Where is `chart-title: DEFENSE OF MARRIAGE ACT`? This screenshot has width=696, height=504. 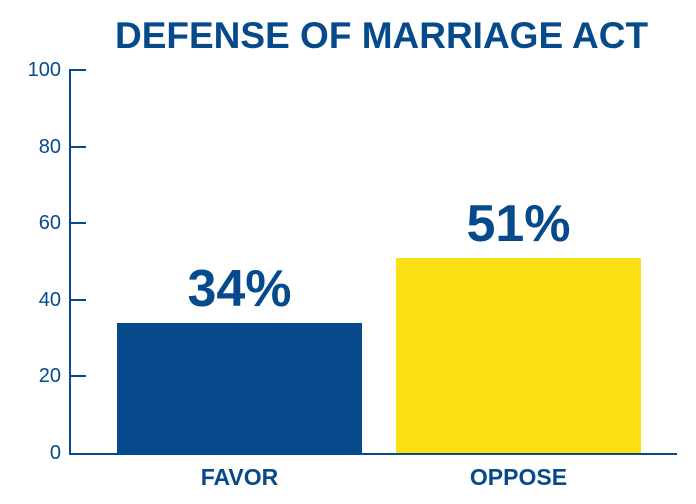 chart-title: DEFENSE OF MARRIAGE ACT is located at coordinates (382, 35).